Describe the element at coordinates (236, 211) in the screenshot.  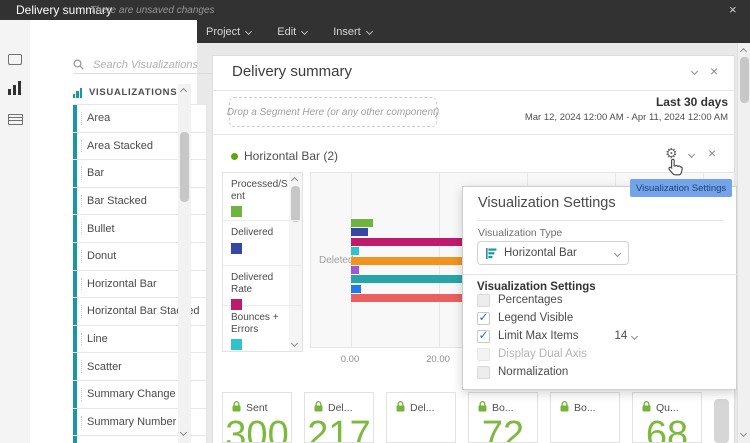
I see `legend-color-swatch` at that location.